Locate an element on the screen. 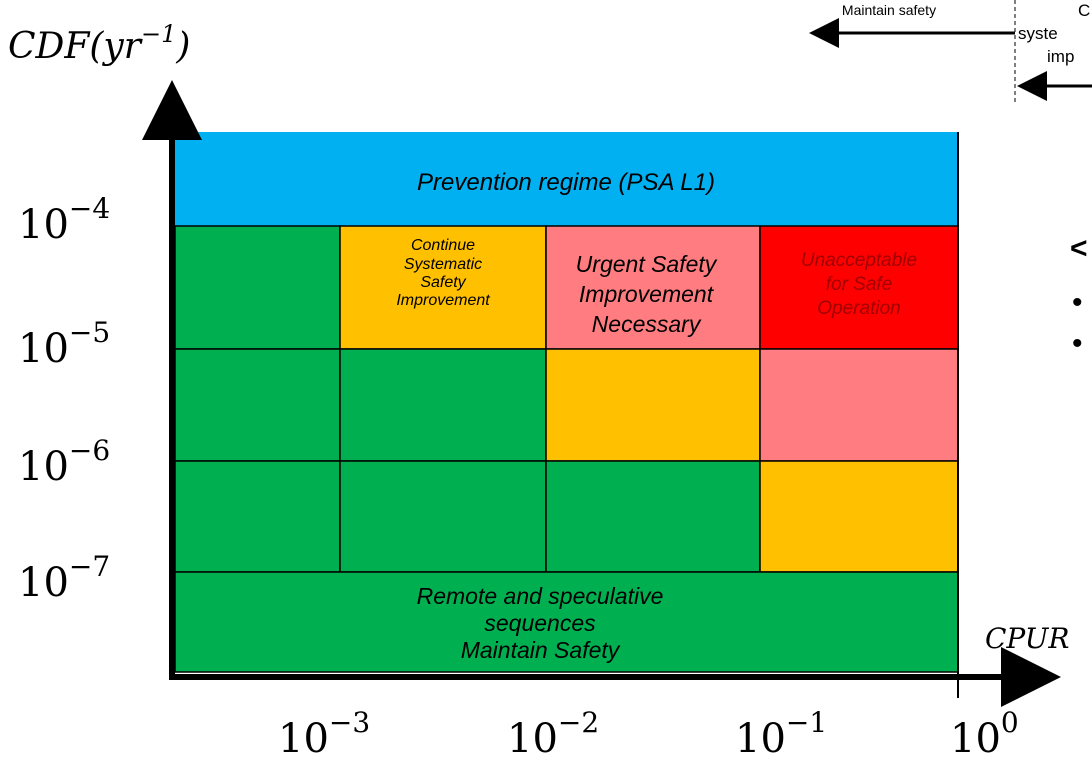 Image resolution: width=1092 pixels, height=764 pixels. y-axis-label: CDF(yr−1) is located at coordinates (99, 43).